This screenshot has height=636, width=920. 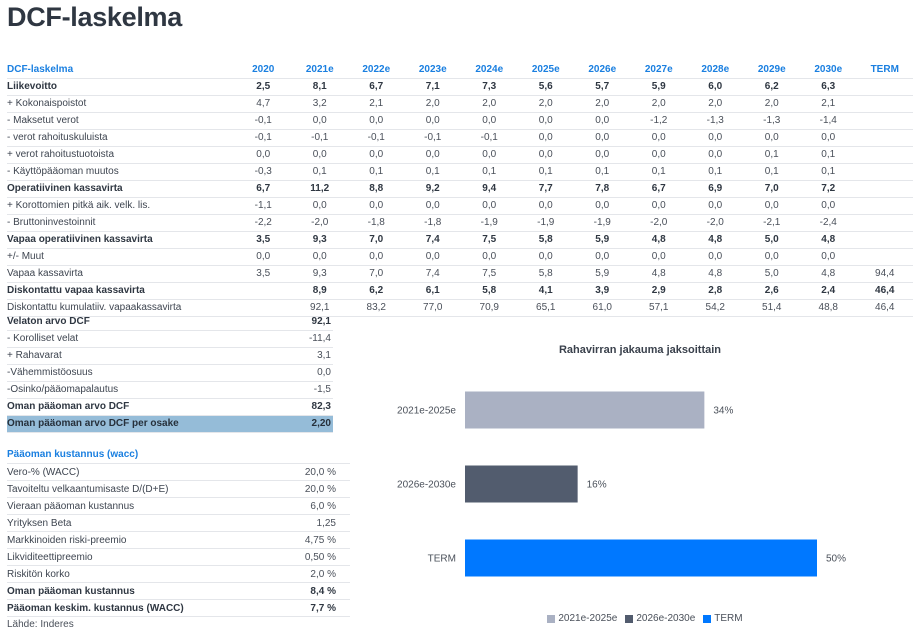 What do you see at coordinates (144, 591) in the screenshot?
I see `row-label: Oman pääoman kustannus` at bounding box center [144, 591].